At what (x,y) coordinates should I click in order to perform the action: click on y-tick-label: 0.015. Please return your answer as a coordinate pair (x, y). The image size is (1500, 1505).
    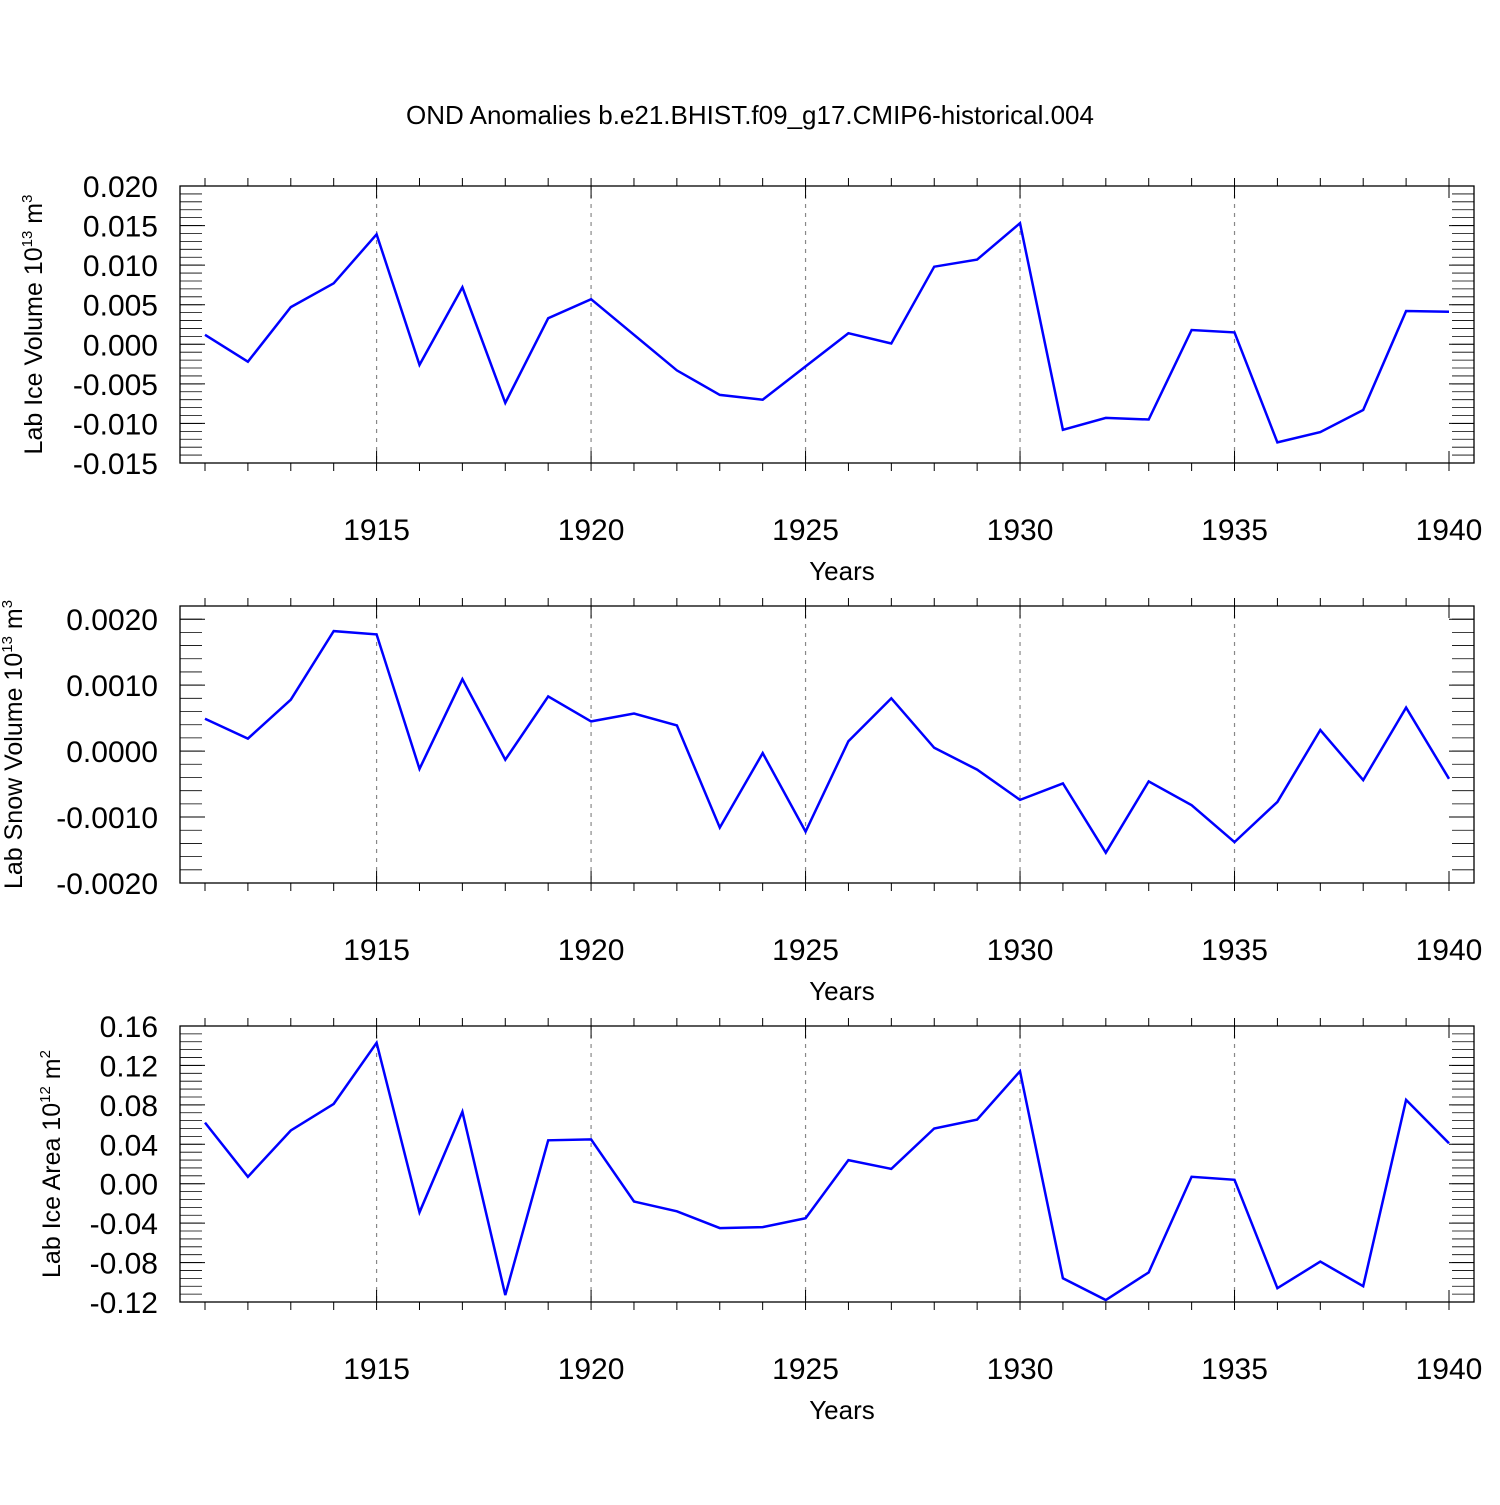
    Looking at the image, I should click on (120, 227).